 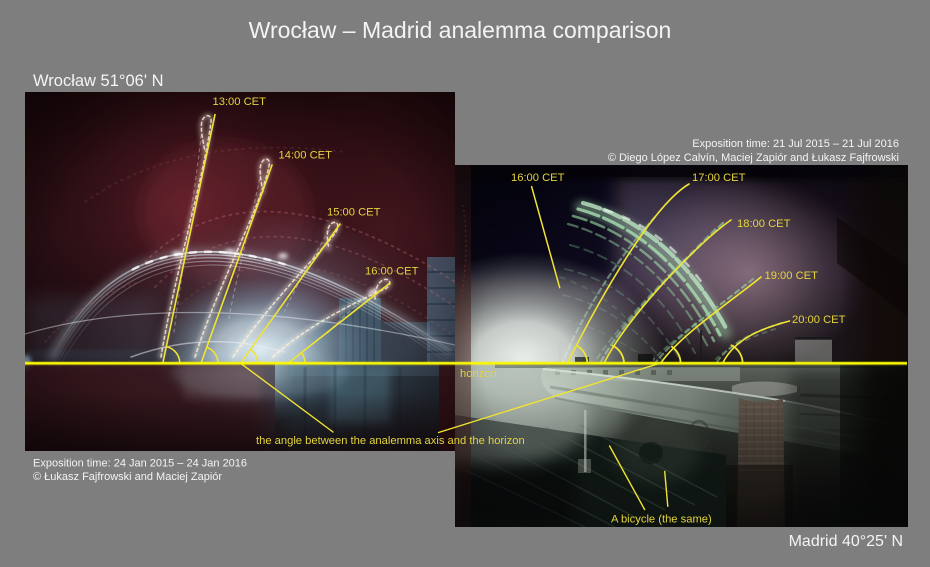 What do you see at coordinates (819, 320) in the screenshot?
I see `svg-text: 20:00 CET` at bounding box center [819, 320].